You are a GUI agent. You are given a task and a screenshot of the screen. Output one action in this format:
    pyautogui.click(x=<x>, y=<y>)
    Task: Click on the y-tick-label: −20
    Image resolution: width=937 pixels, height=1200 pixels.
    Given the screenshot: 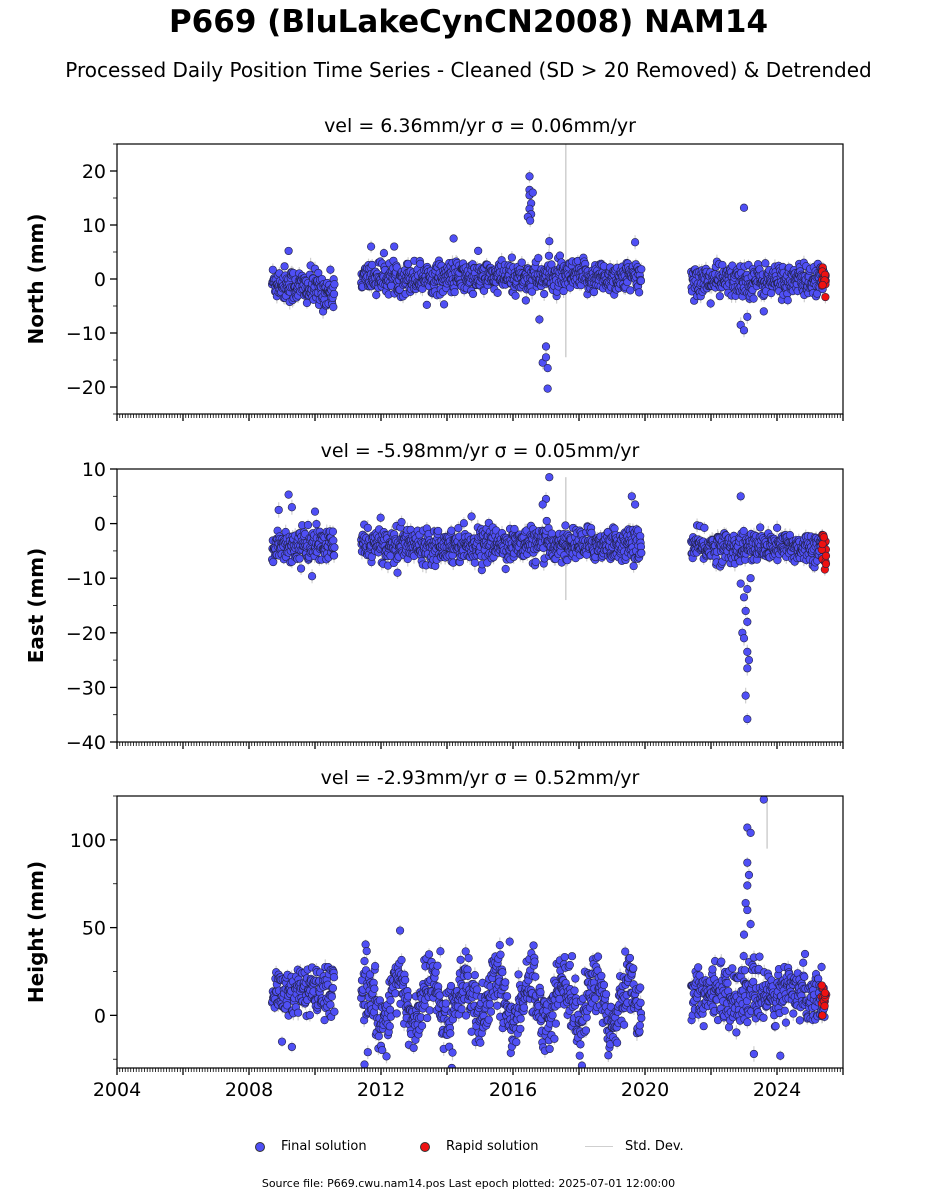 What is the action you would take?
    pyautogui.click(x=86, y=388)
    